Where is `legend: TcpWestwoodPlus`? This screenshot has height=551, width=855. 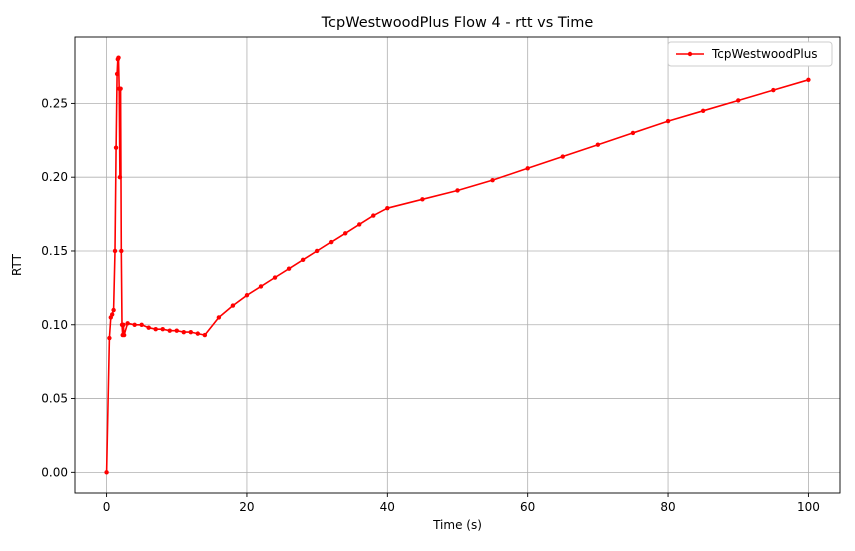 legend: TcpWestwoodPlus is located at coordinates (750, 54).